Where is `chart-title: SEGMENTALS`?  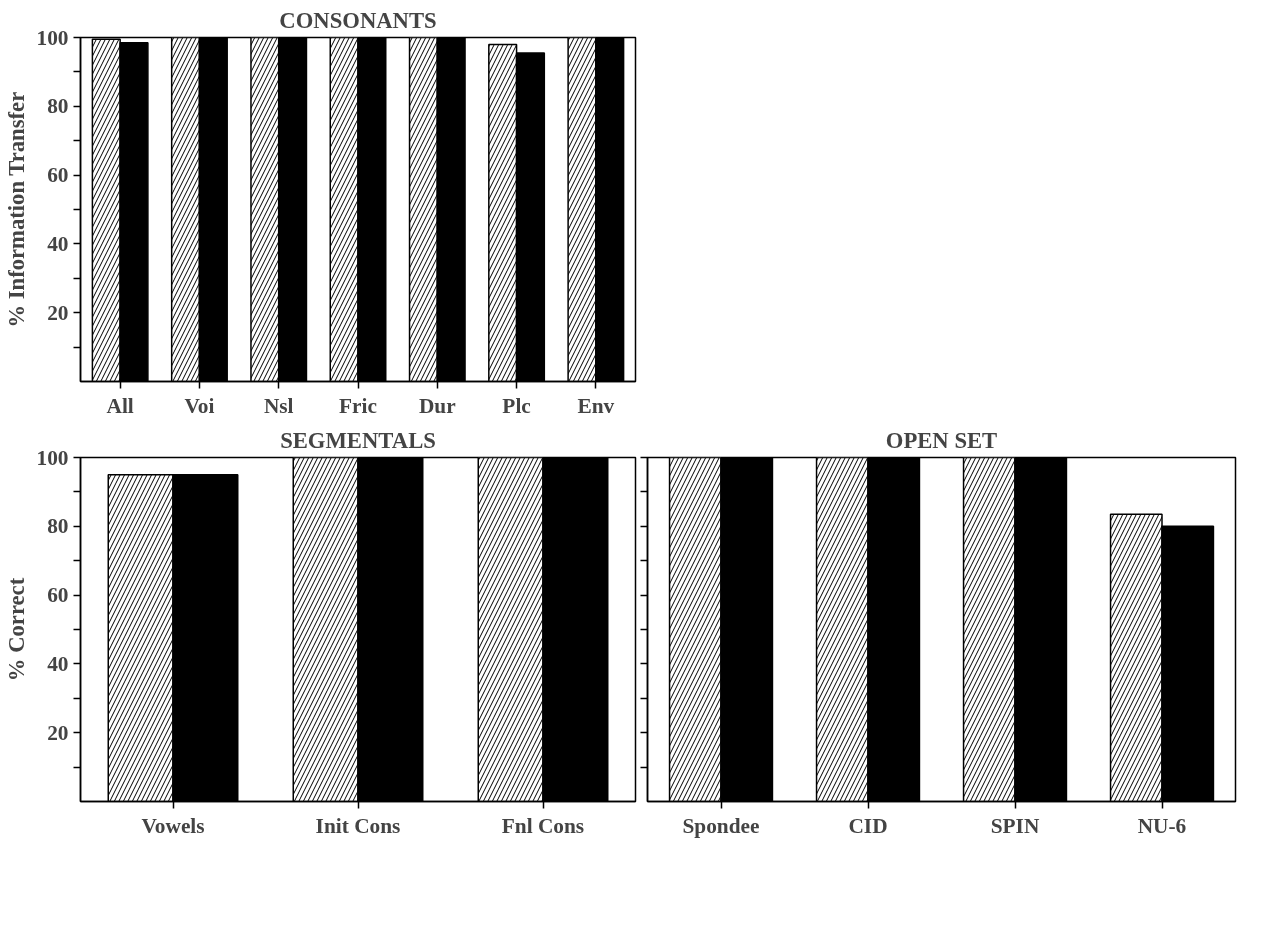
chart-title: SEGMENTALS is located at coordinates (358, 440).